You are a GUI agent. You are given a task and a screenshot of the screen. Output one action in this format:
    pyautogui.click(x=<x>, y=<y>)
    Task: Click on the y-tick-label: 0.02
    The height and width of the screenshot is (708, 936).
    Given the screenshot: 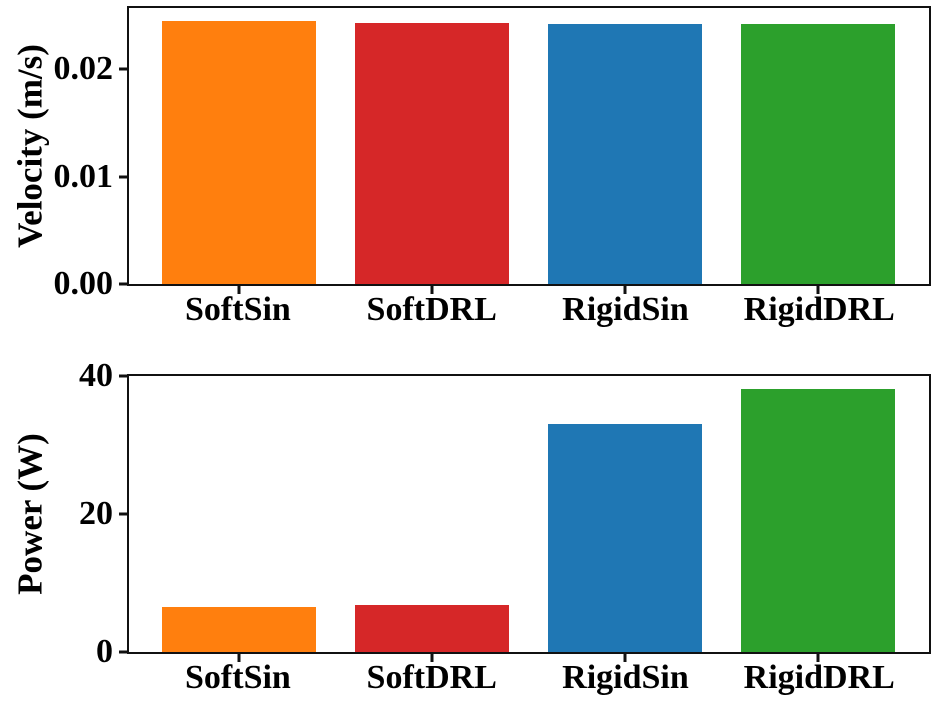 What is the action you would take?
    pyautogui.click(x=83, y=69)
    